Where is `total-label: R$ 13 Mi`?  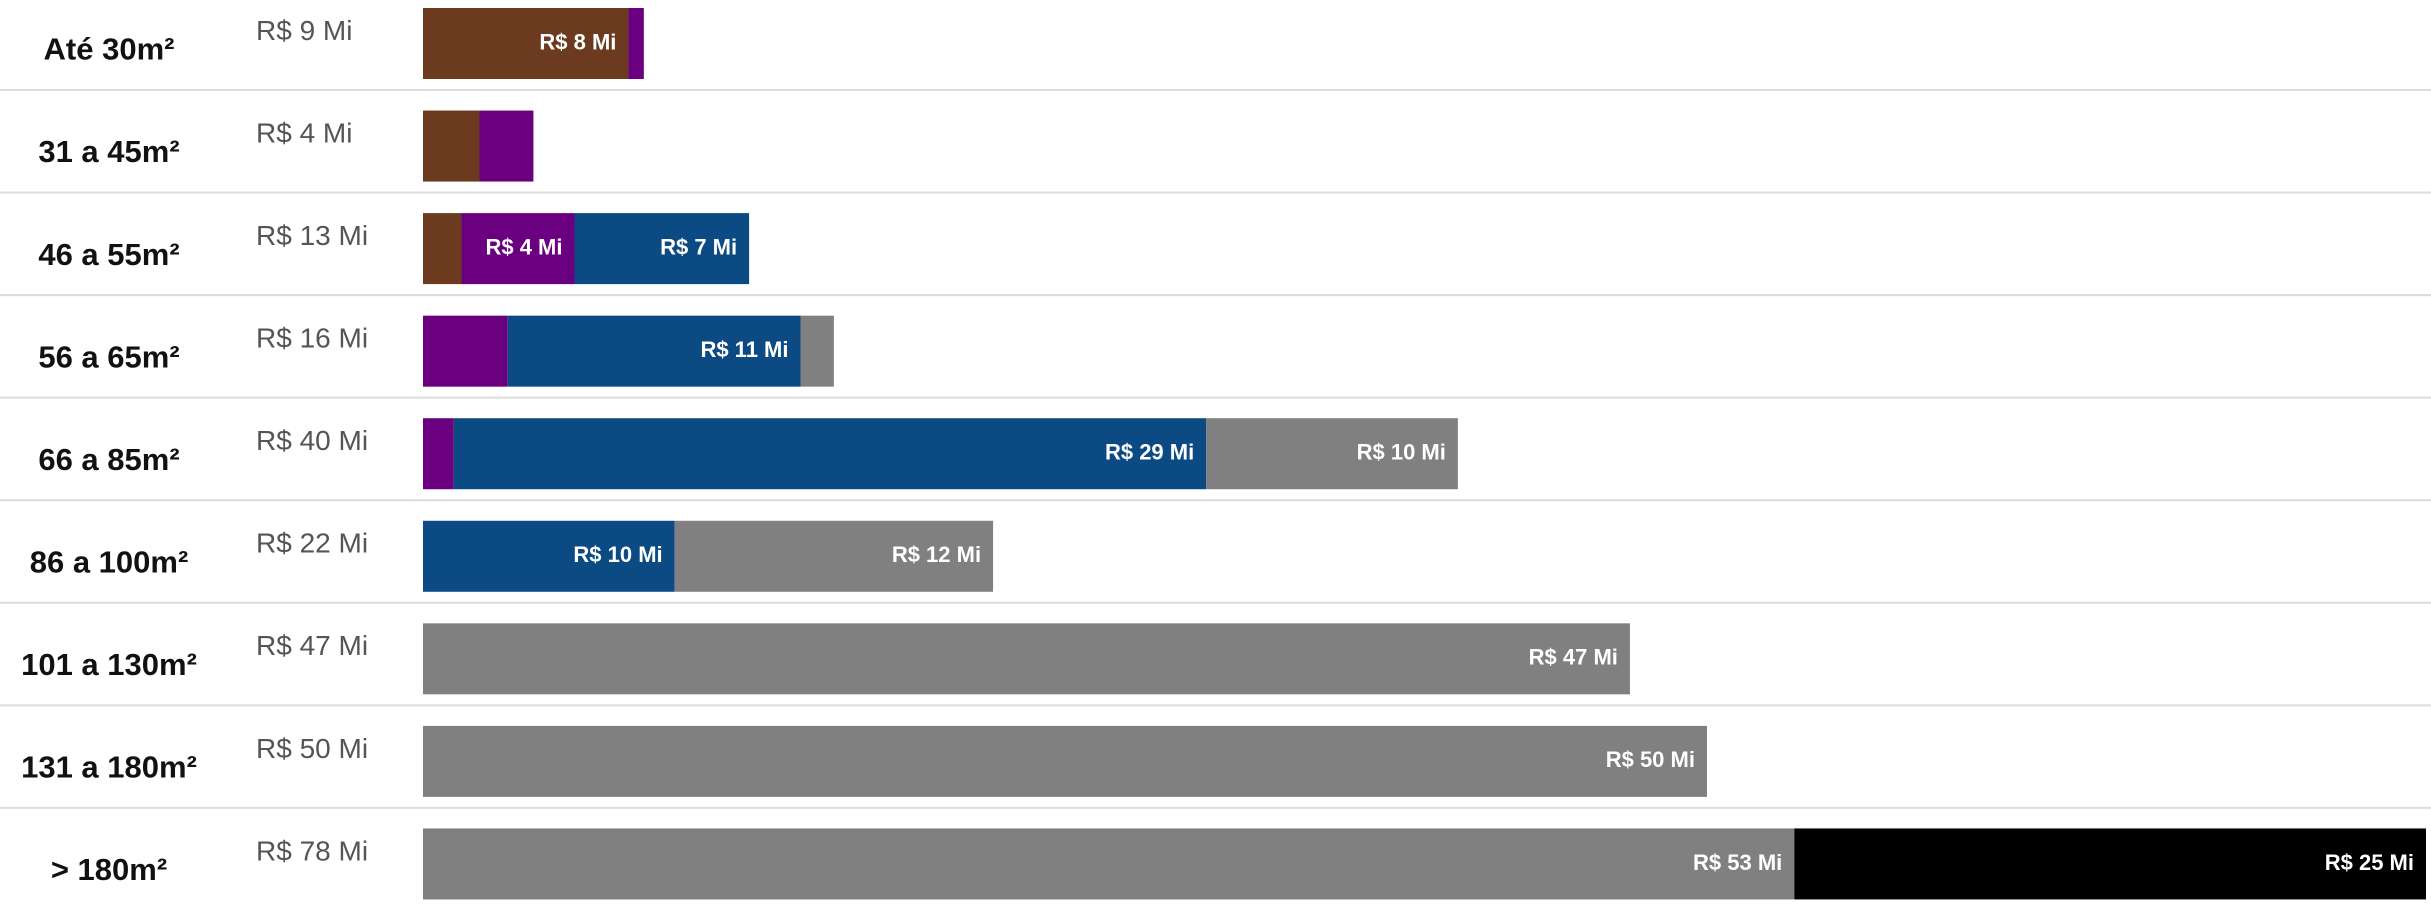 total-label: R$ 13 Mi is located at coordinates (312, 235).